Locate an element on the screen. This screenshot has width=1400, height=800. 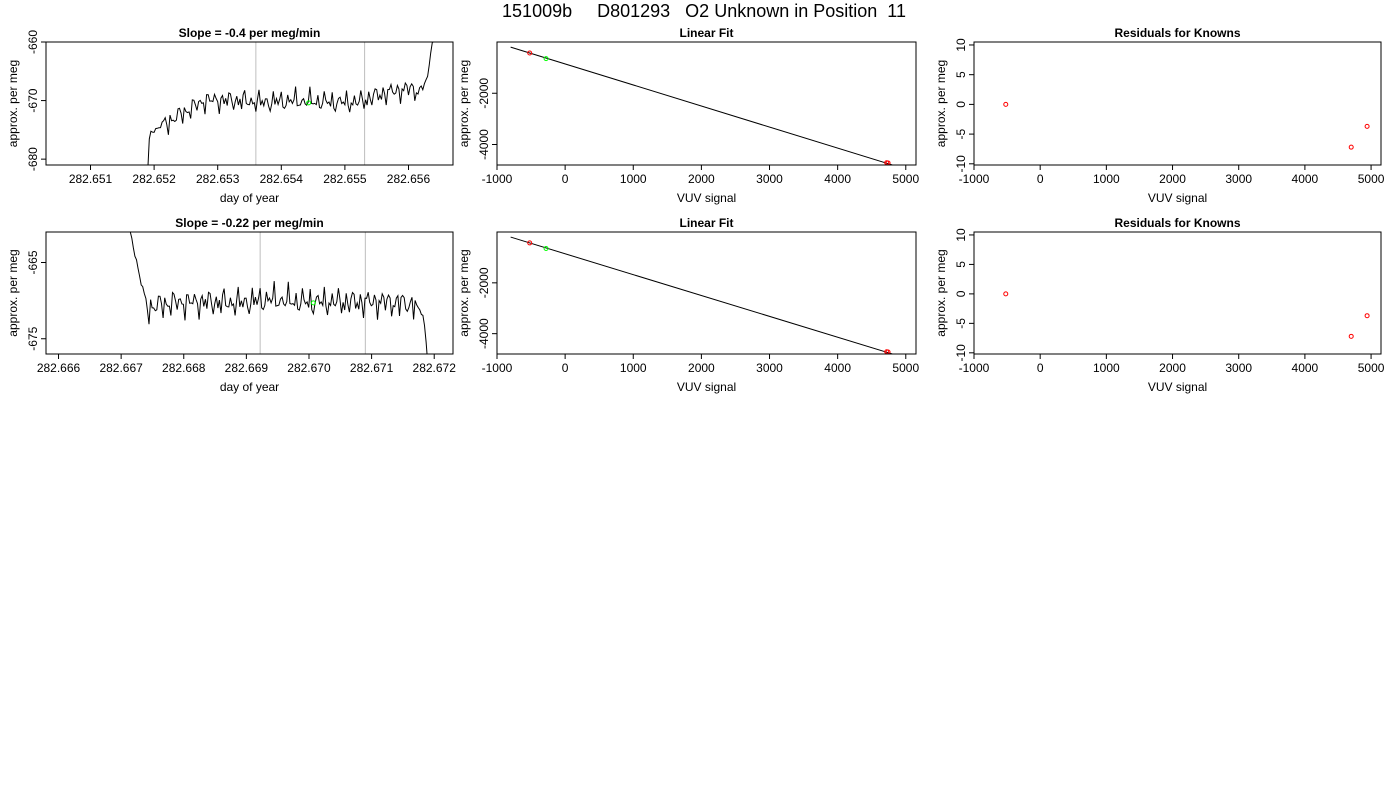
x-tick-label: 282.667 is located at coordinates (121, 368).